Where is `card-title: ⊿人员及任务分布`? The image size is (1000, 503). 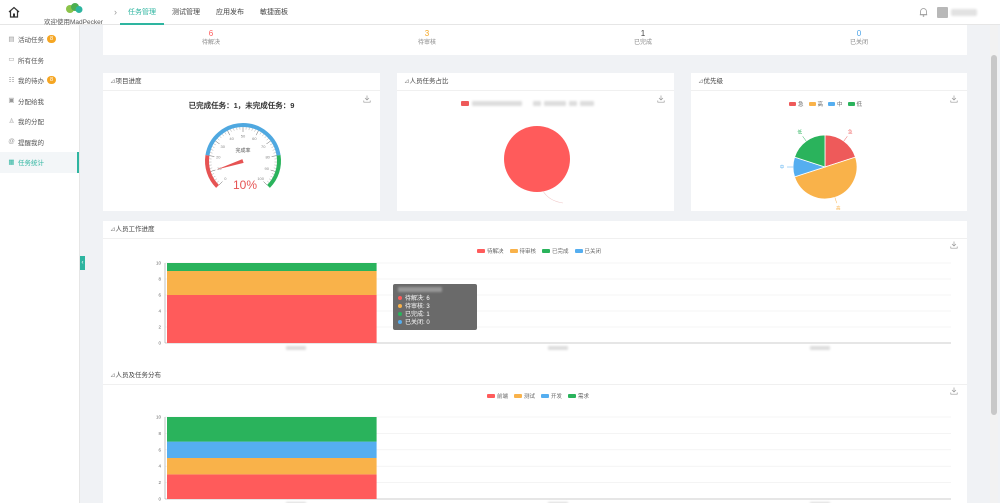 card-title: ⊿人员及任务分布 is located at coordinates (535, 376).